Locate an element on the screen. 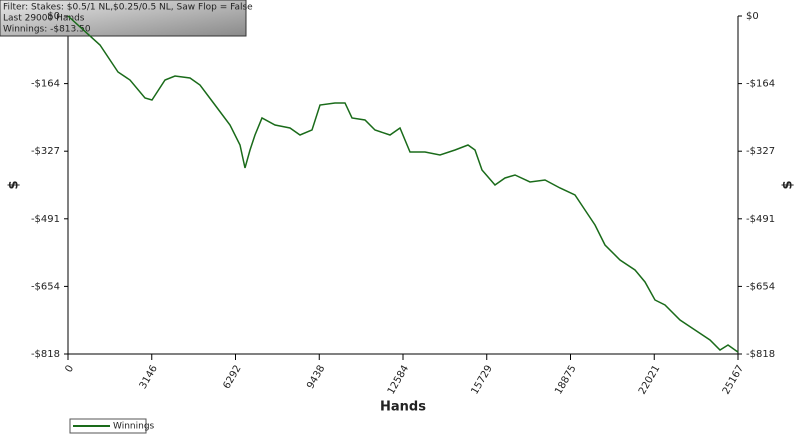  y-axis-label: $ is located at coordinates (14, 184).